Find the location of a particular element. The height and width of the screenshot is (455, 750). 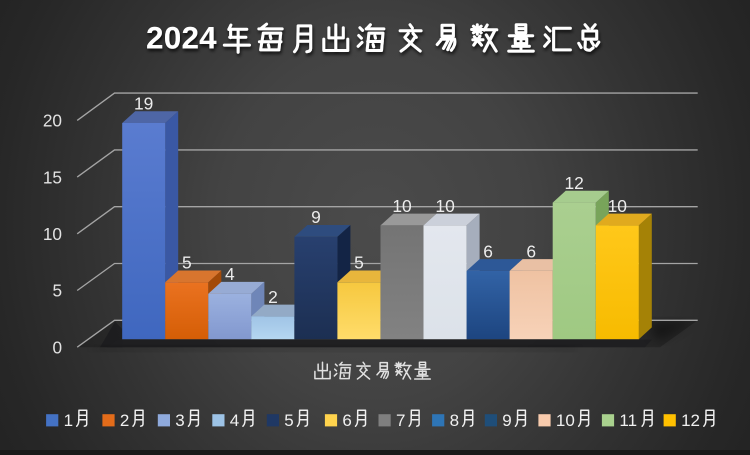

svg-text: 3 is located at coordinates (179, 420).